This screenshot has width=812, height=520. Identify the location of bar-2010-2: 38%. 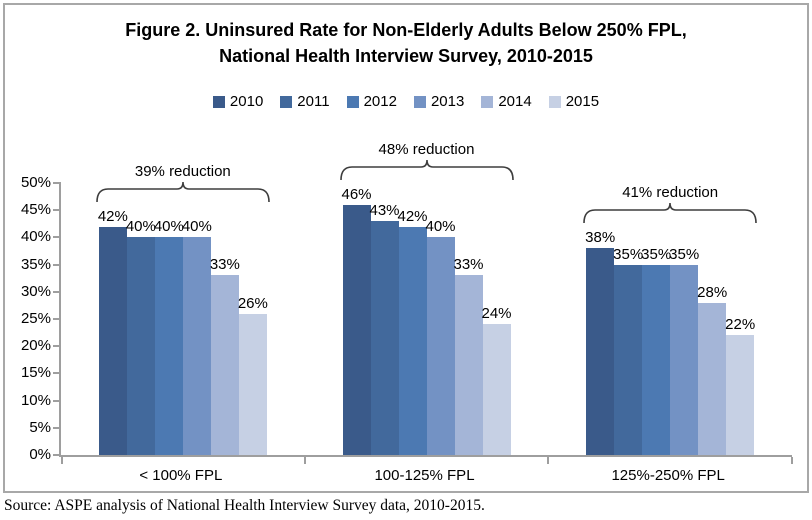
(600, 342).